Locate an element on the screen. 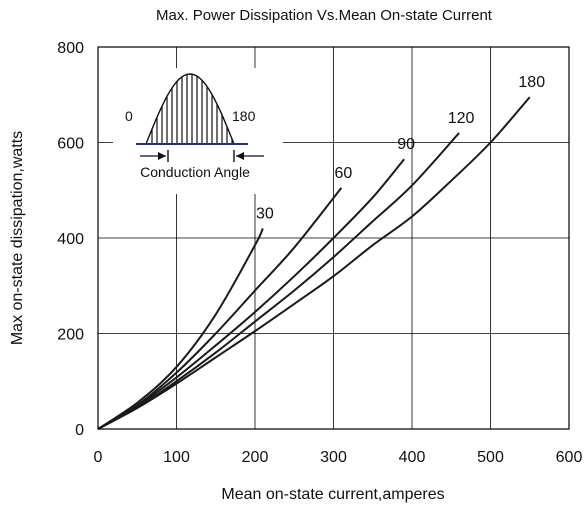 The image size is (587, 507). x-tick-label: 100 is located at coordinates (176, 457).